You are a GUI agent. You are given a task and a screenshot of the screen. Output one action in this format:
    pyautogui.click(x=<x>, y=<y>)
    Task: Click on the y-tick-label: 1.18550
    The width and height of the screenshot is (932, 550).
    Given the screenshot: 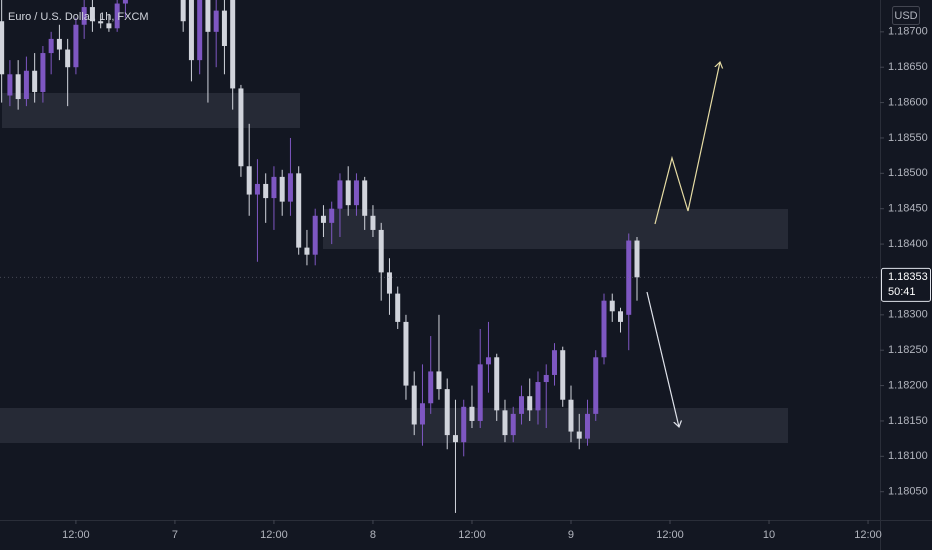 What is the action you would take?
    pyautogui.click(x=908, y=138)
    